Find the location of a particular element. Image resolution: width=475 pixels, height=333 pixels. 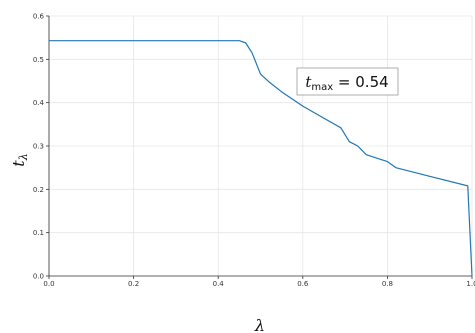

y-axis-label: tλ is located at coordinates (19, 159).